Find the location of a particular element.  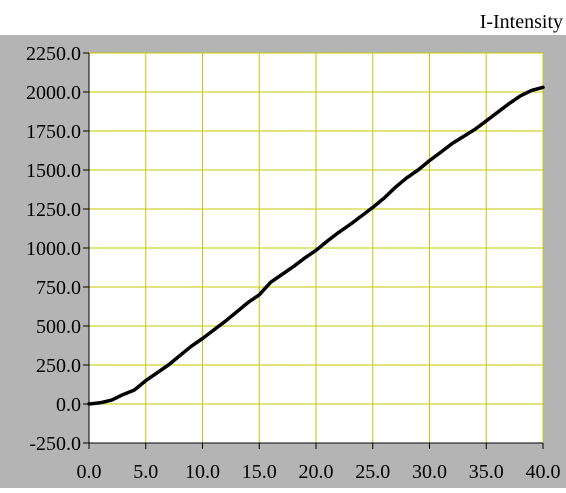

y-tick-label: 1750.0 is located at coordinates (53, 132).